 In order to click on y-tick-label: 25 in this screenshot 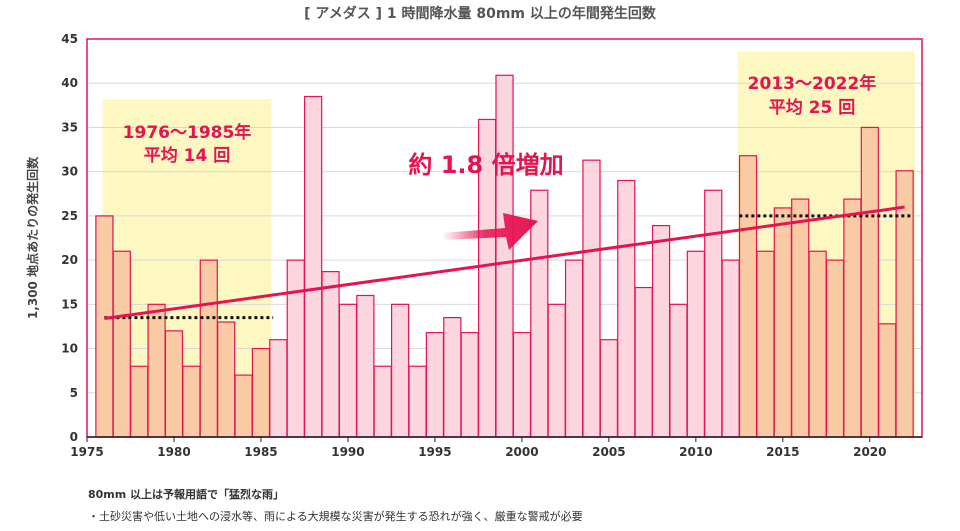, I will do `click(69, 216)`.